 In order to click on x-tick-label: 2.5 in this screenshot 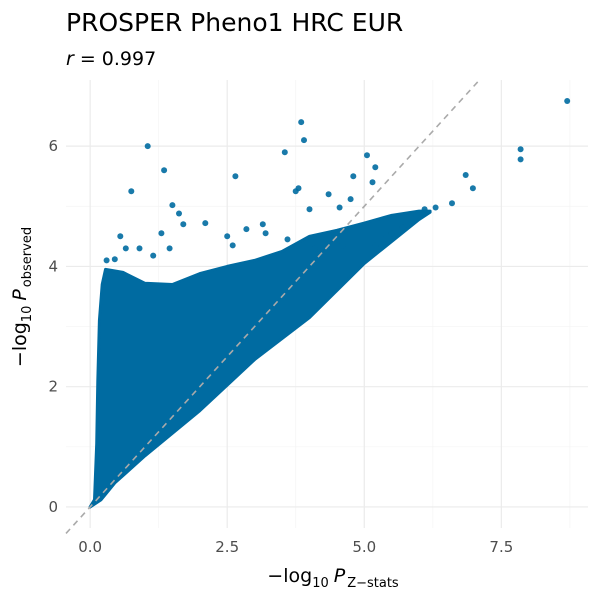, I will do `click(227, 547)`.